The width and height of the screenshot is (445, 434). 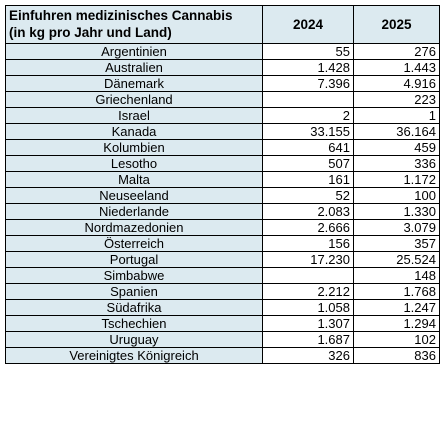 I want to click on table-row: Vereinigtes Königreich 326 836, so click(x=222, y=355).